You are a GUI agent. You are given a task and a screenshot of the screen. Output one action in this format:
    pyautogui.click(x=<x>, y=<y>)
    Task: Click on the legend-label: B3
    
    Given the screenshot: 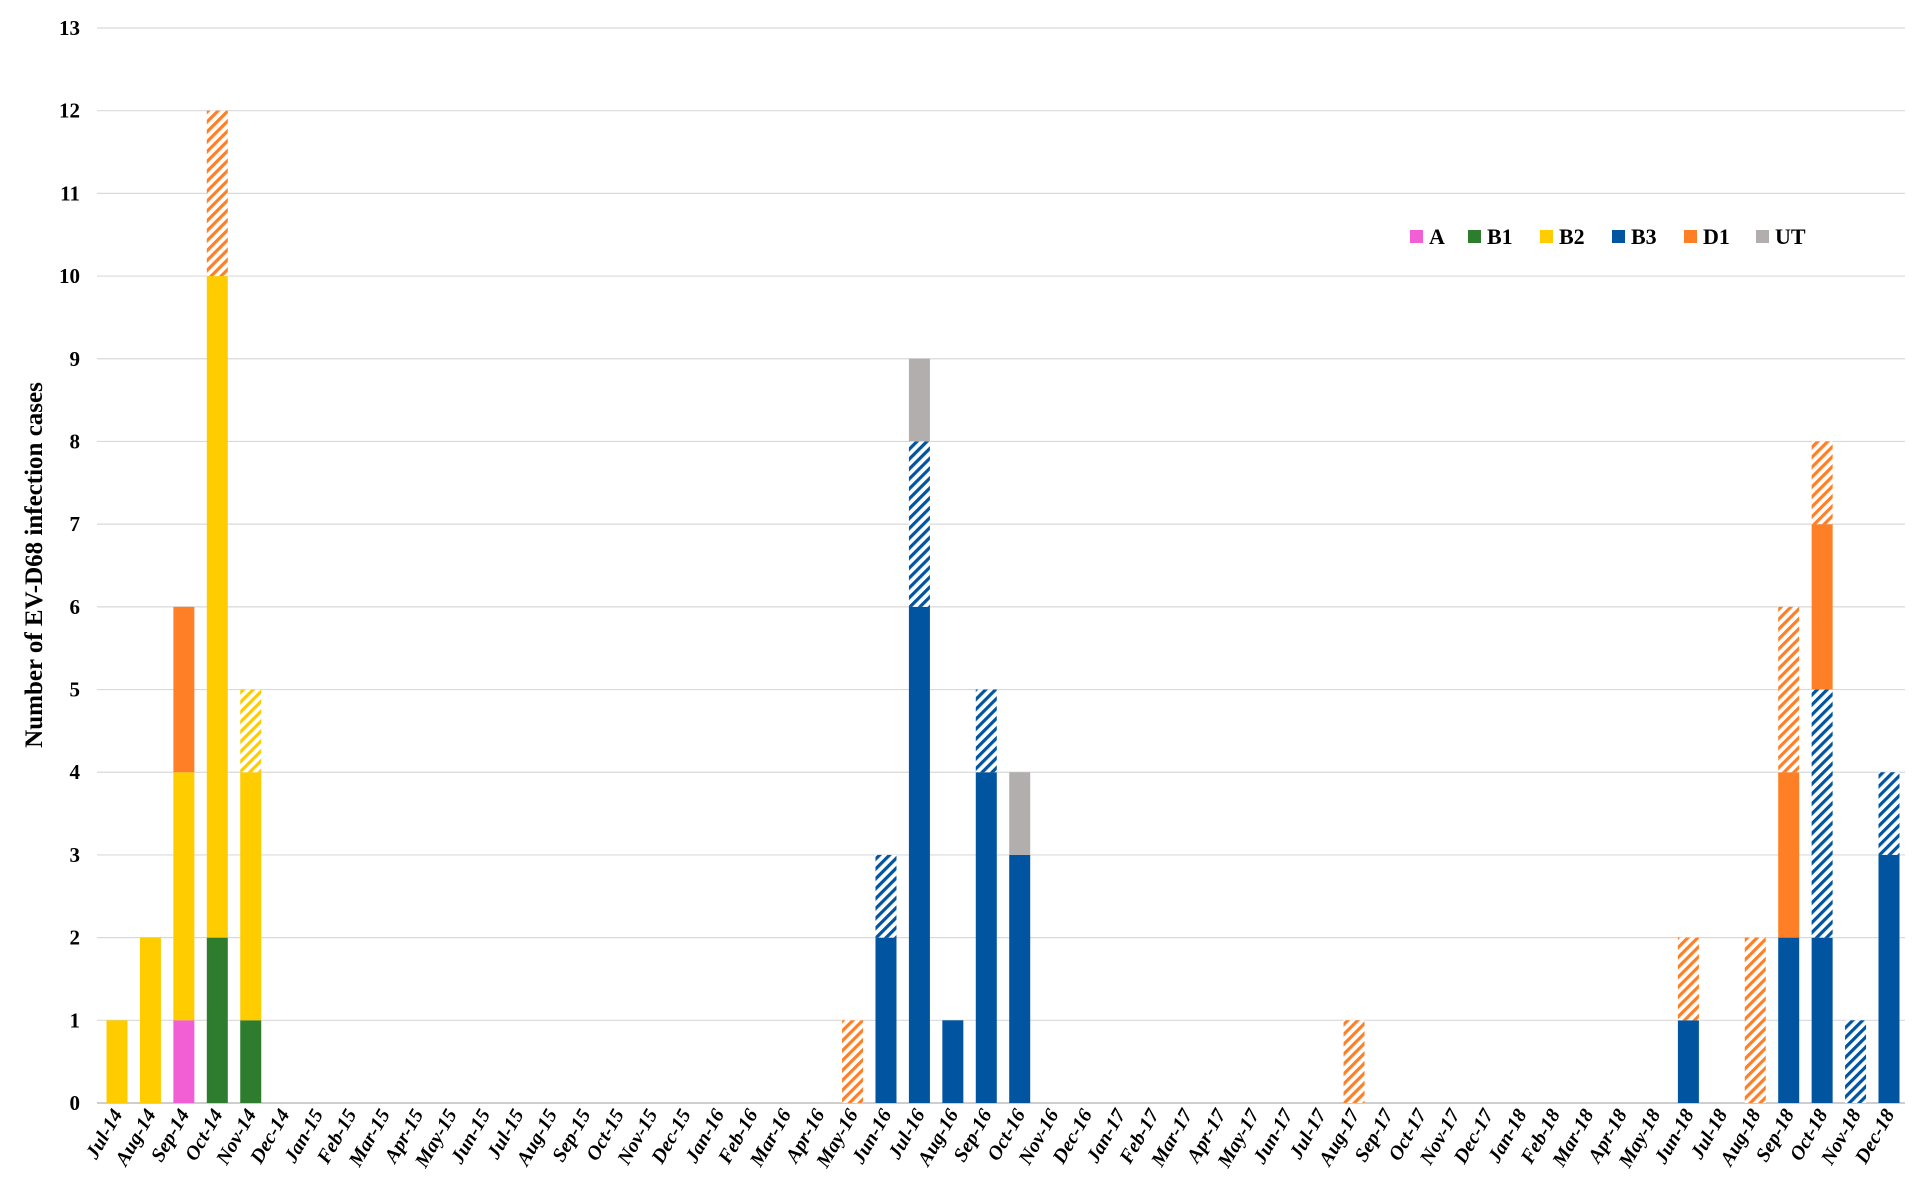 What is the action you would take?
    pyautogui.click(x=1644, y=236)
    